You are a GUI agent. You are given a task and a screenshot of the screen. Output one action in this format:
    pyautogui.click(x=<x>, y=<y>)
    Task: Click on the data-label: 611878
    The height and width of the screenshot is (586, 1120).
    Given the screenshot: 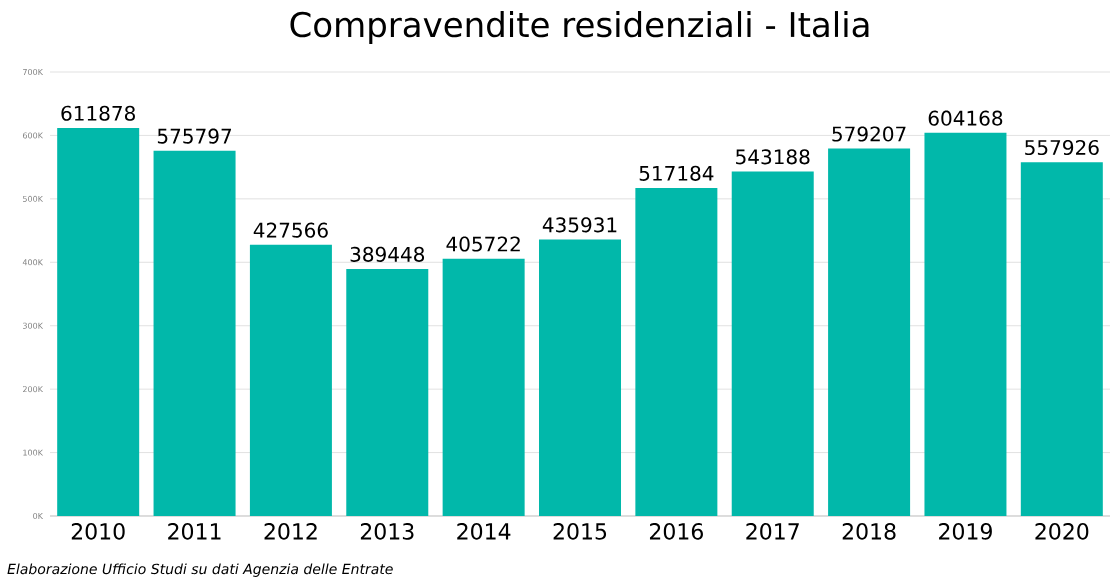 What is the action you would take?
    pyautogui.click(x=98, y=113)
    